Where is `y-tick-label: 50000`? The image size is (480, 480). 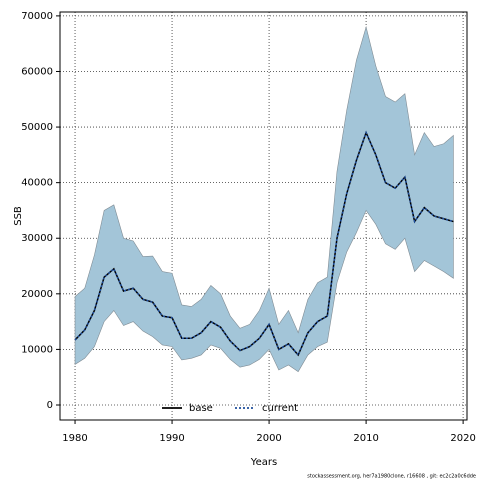 y-tick-label: 50000 is located at coordinates (37, 127).